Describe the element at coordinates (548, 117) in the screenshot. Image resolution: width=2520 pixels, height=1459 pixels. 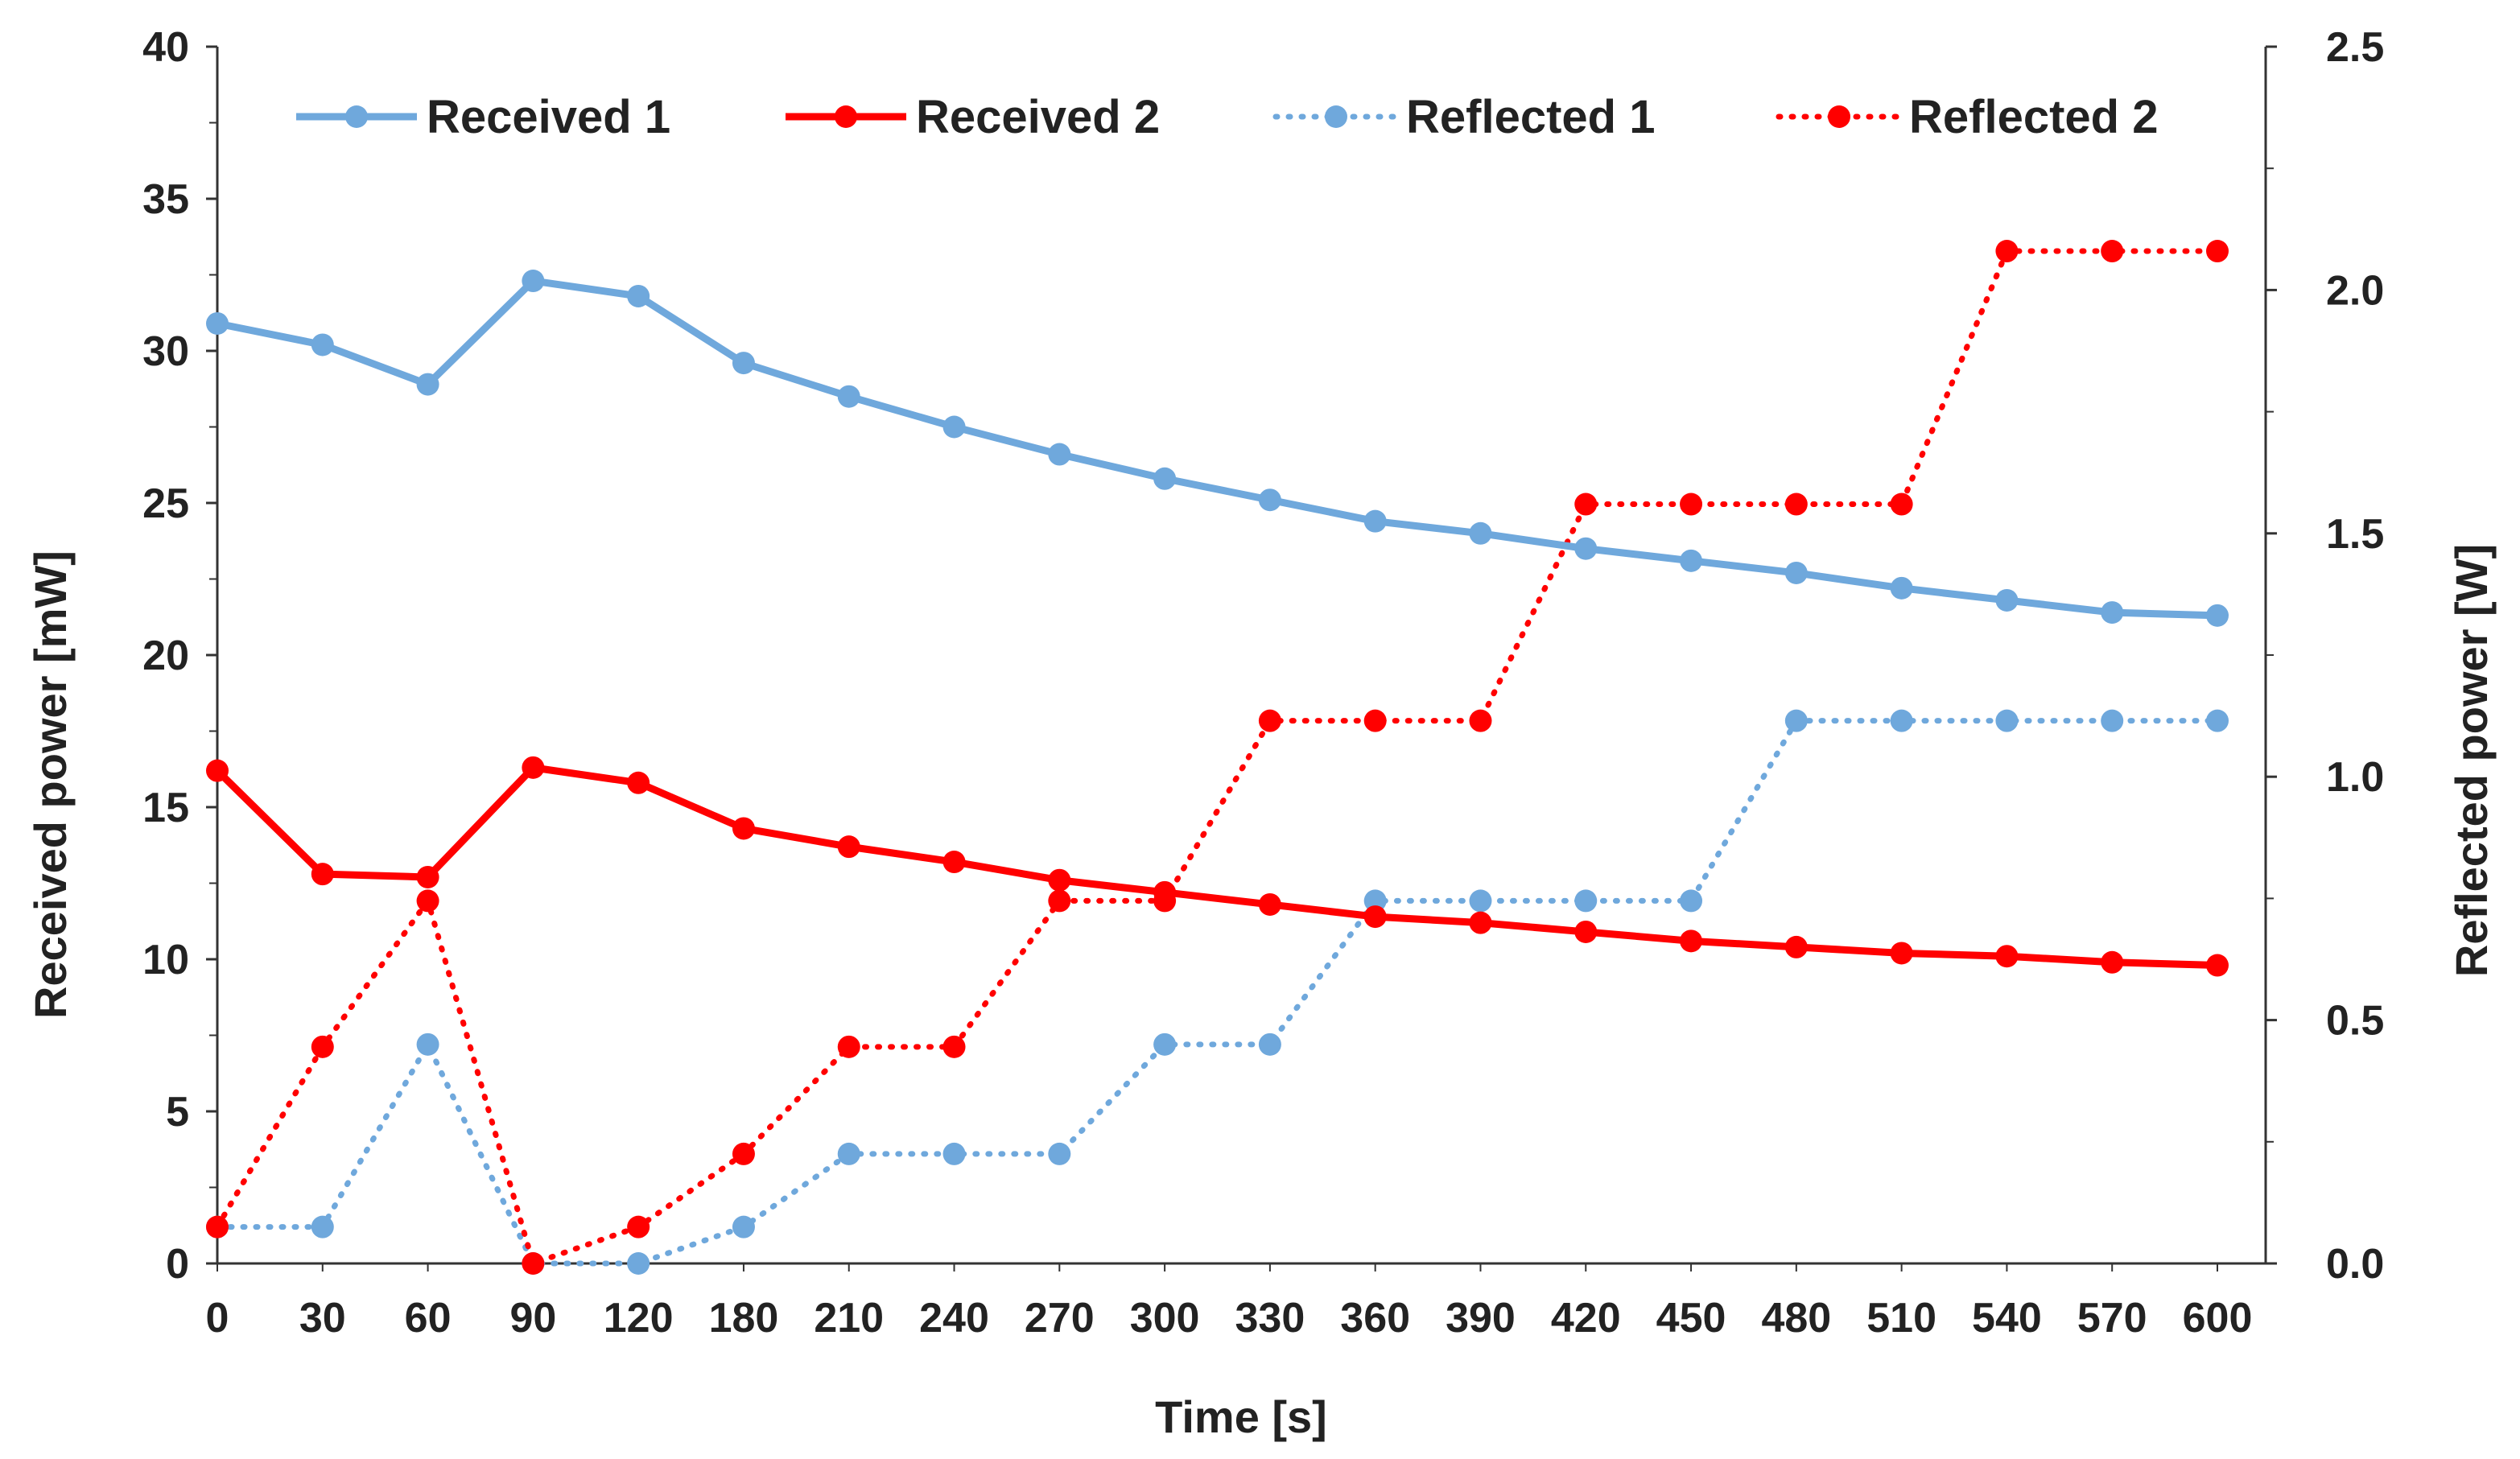
I see `legend-label-received-1: Received 1` at that location.